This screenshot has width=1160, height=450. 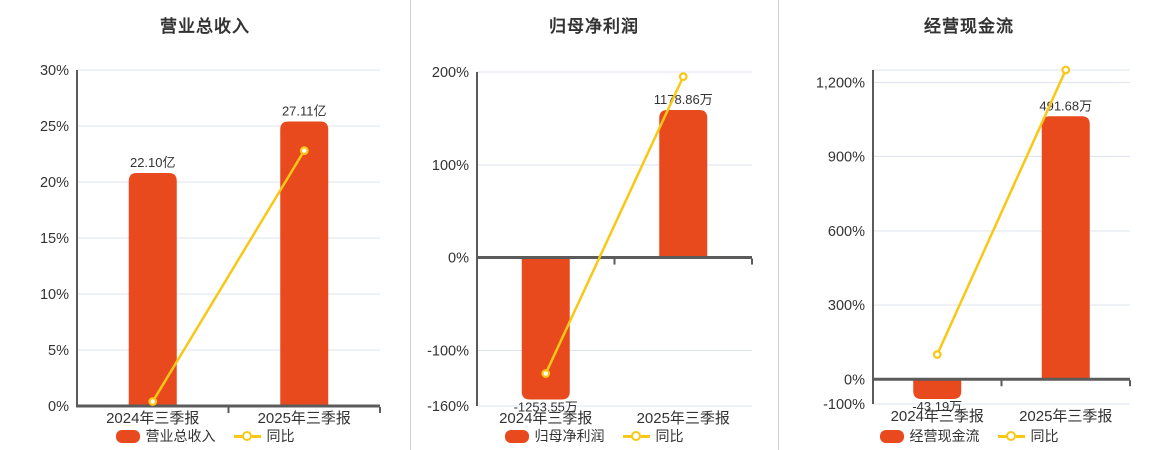 I want to click on chart-title-cash-flow: 经营现金流, so click(x=969, y=26).